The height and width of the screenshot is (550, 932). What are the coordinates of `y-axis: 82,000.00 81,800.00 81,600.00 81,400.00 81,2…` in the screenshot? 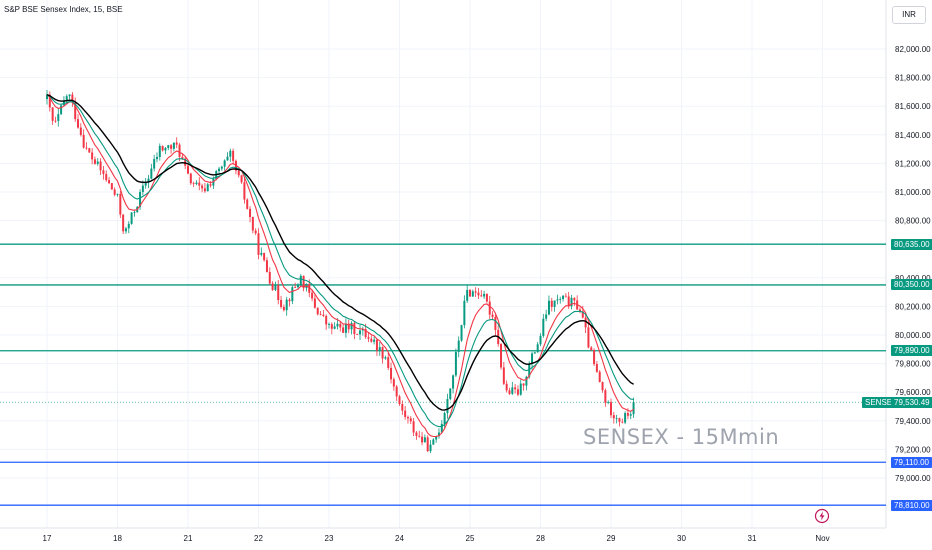 It's located at (913, 264).